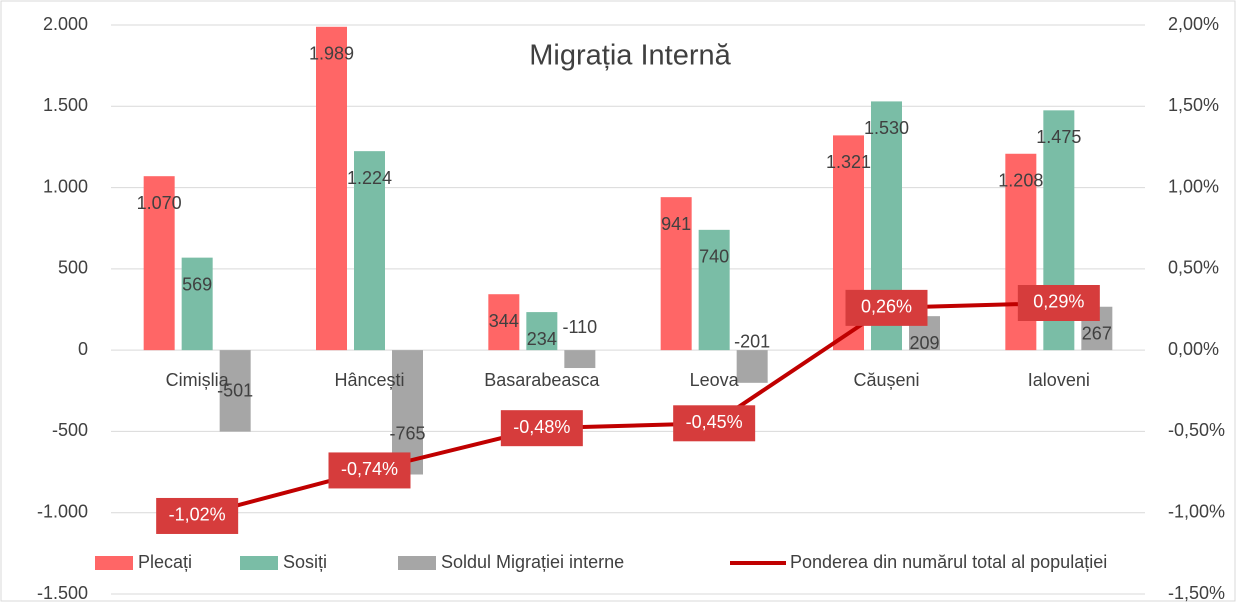  I want to click on bar-value-label: 941, so click(676, 224).